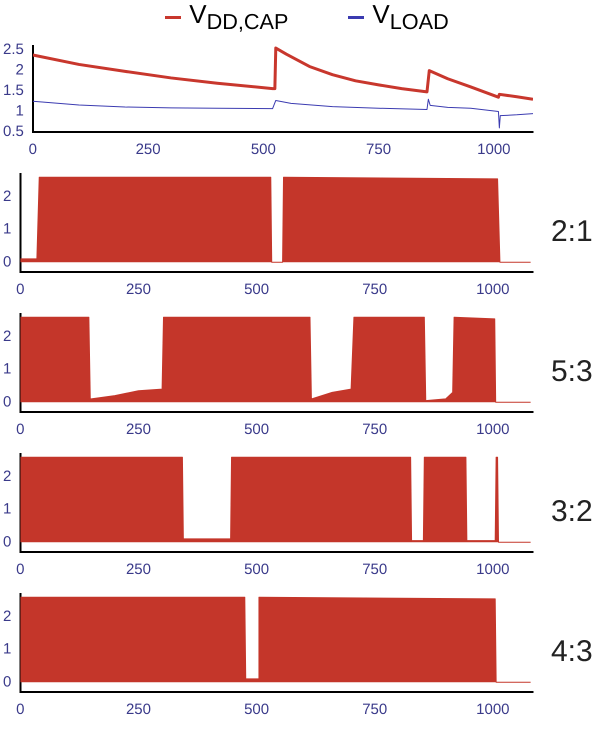  I want to click on x-tick-label: 0, so click(33, 149).